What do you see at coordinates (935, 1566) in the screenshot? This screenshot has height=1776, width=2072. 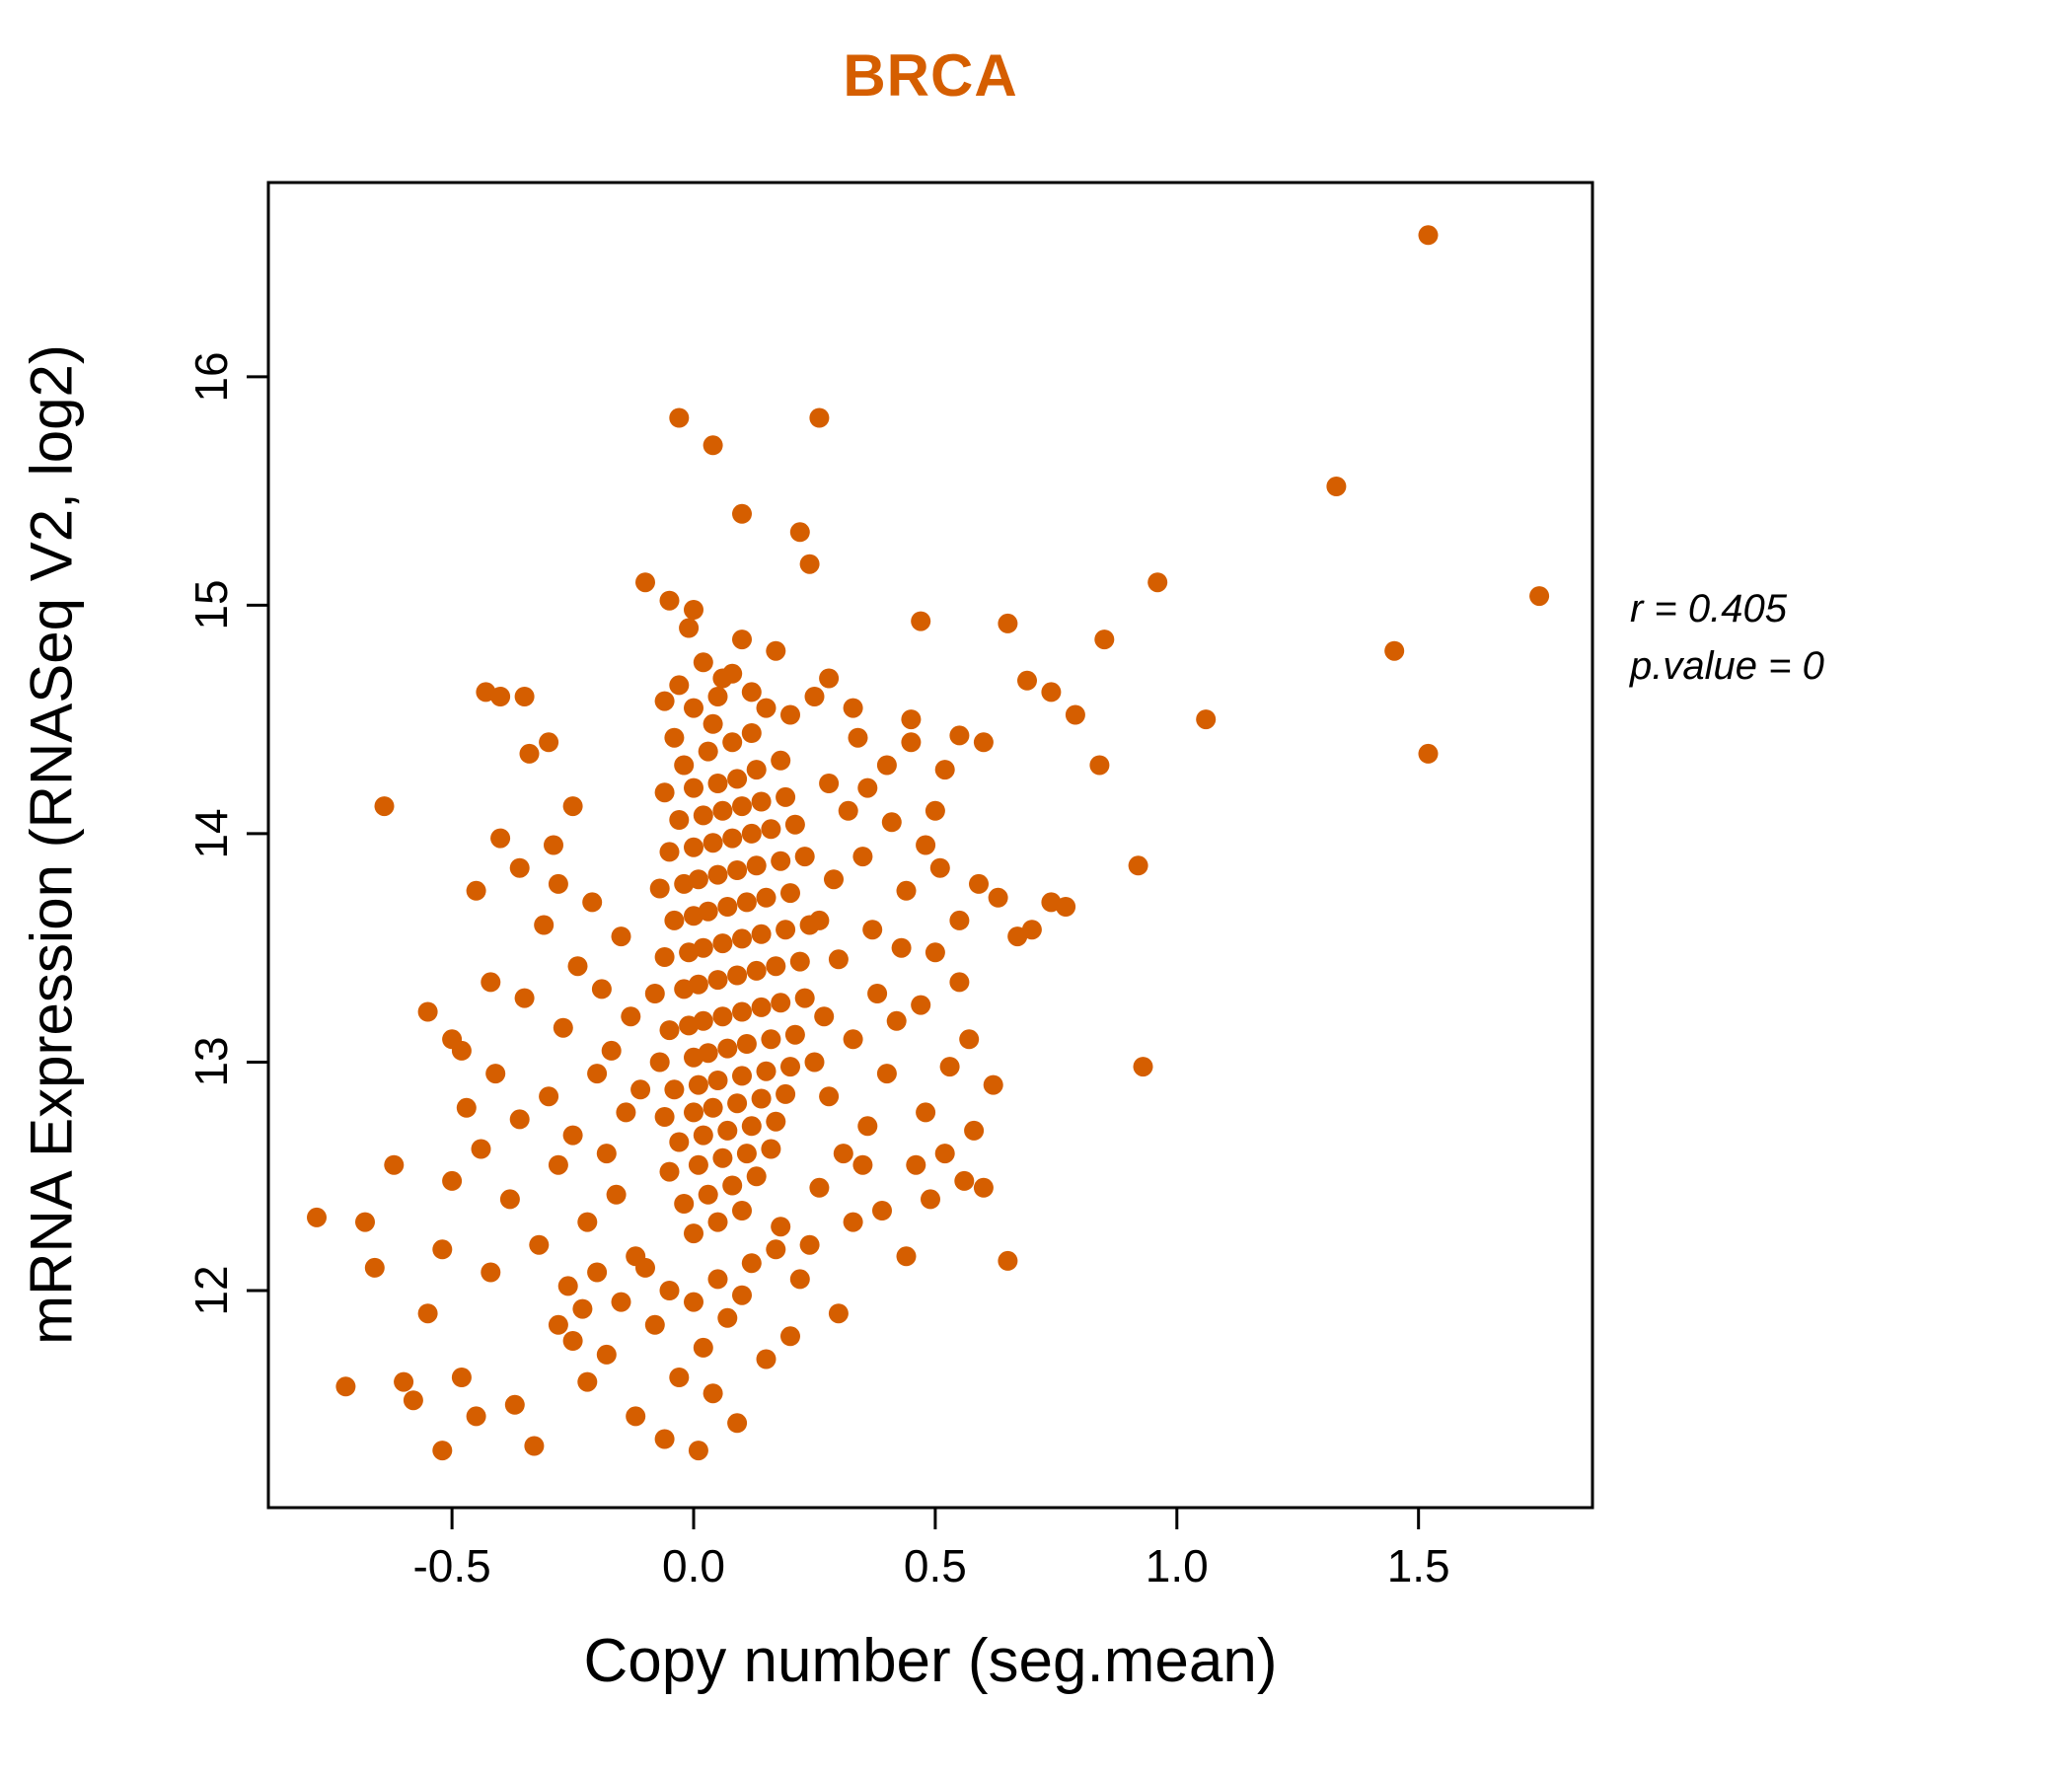 I see `x-tick-label: 0.5` at bounding box center [935, 1566].